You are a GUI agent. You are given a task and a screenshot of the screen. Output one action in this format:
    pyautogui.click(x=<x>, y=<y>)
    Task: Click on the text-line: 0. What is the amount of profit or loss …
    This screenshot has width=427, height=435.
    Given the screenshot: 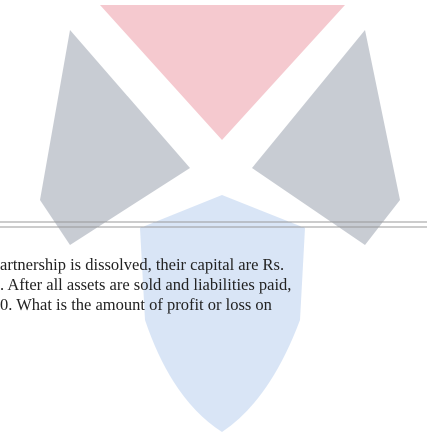 What is the action you would take?
    pyautogui.click(x=136, y=304)
    